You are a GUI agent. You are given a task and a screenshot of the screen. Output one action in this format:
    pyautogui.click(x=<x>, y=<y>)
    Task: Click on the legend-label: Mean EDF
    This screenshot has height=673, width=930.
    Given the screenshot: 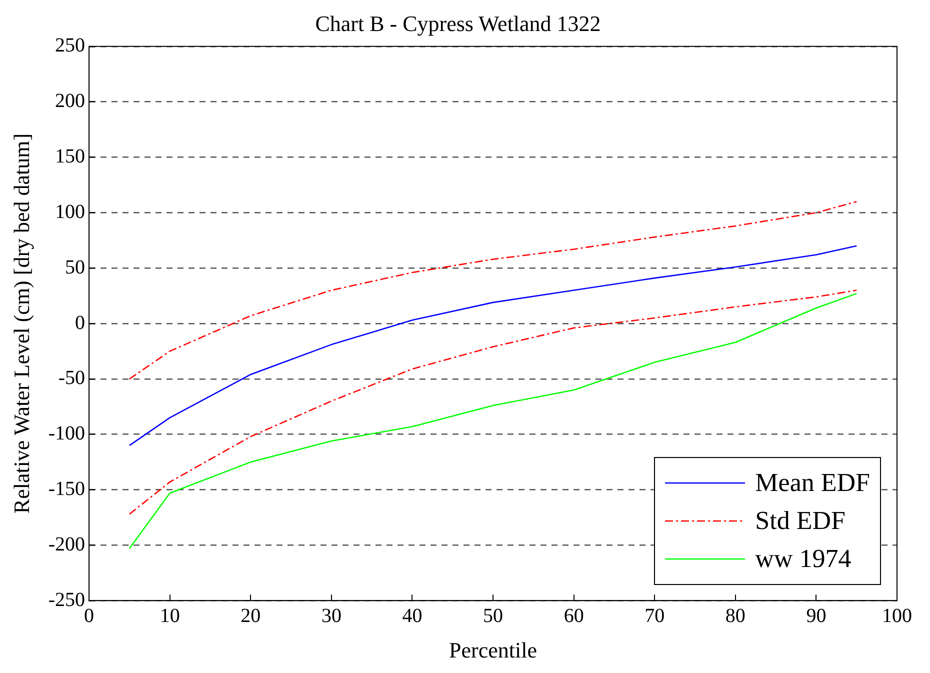 What is the action you would take?
    pyautogui.click(x=812, y=482)
    